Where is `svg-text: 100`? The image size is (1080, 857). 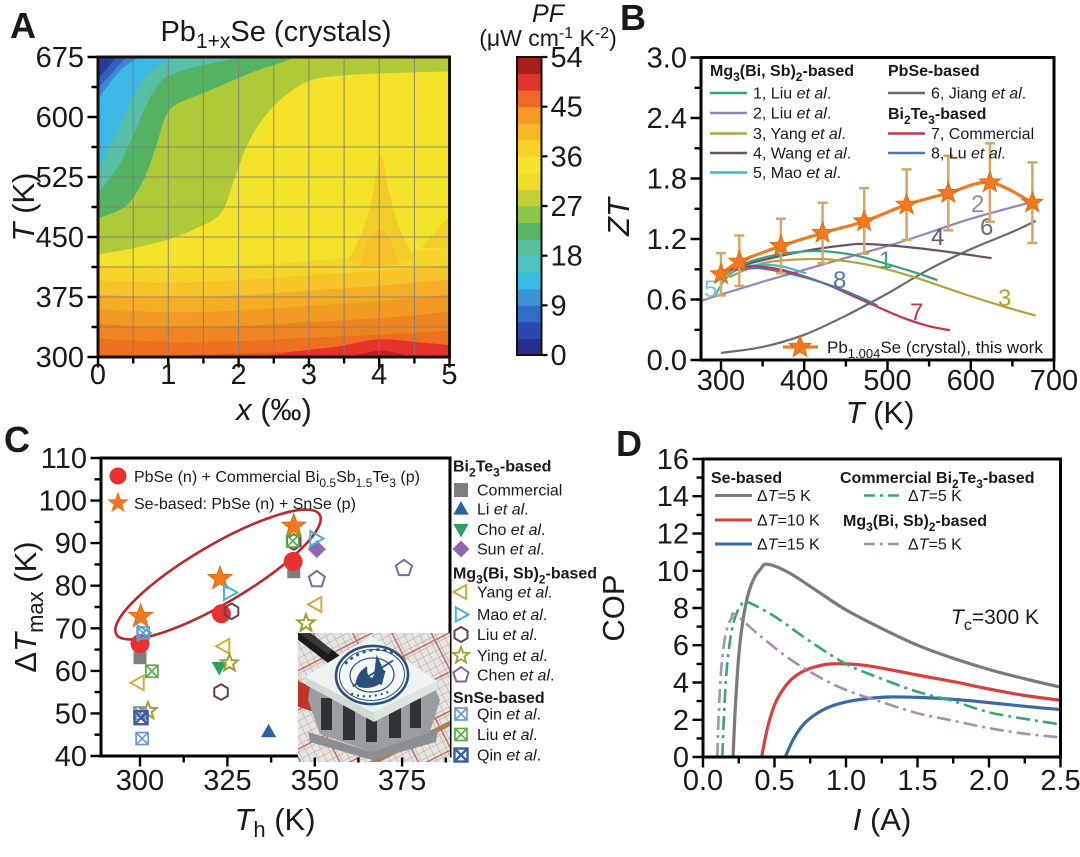 svg-text: 100 is located at coordinates (63, 502).